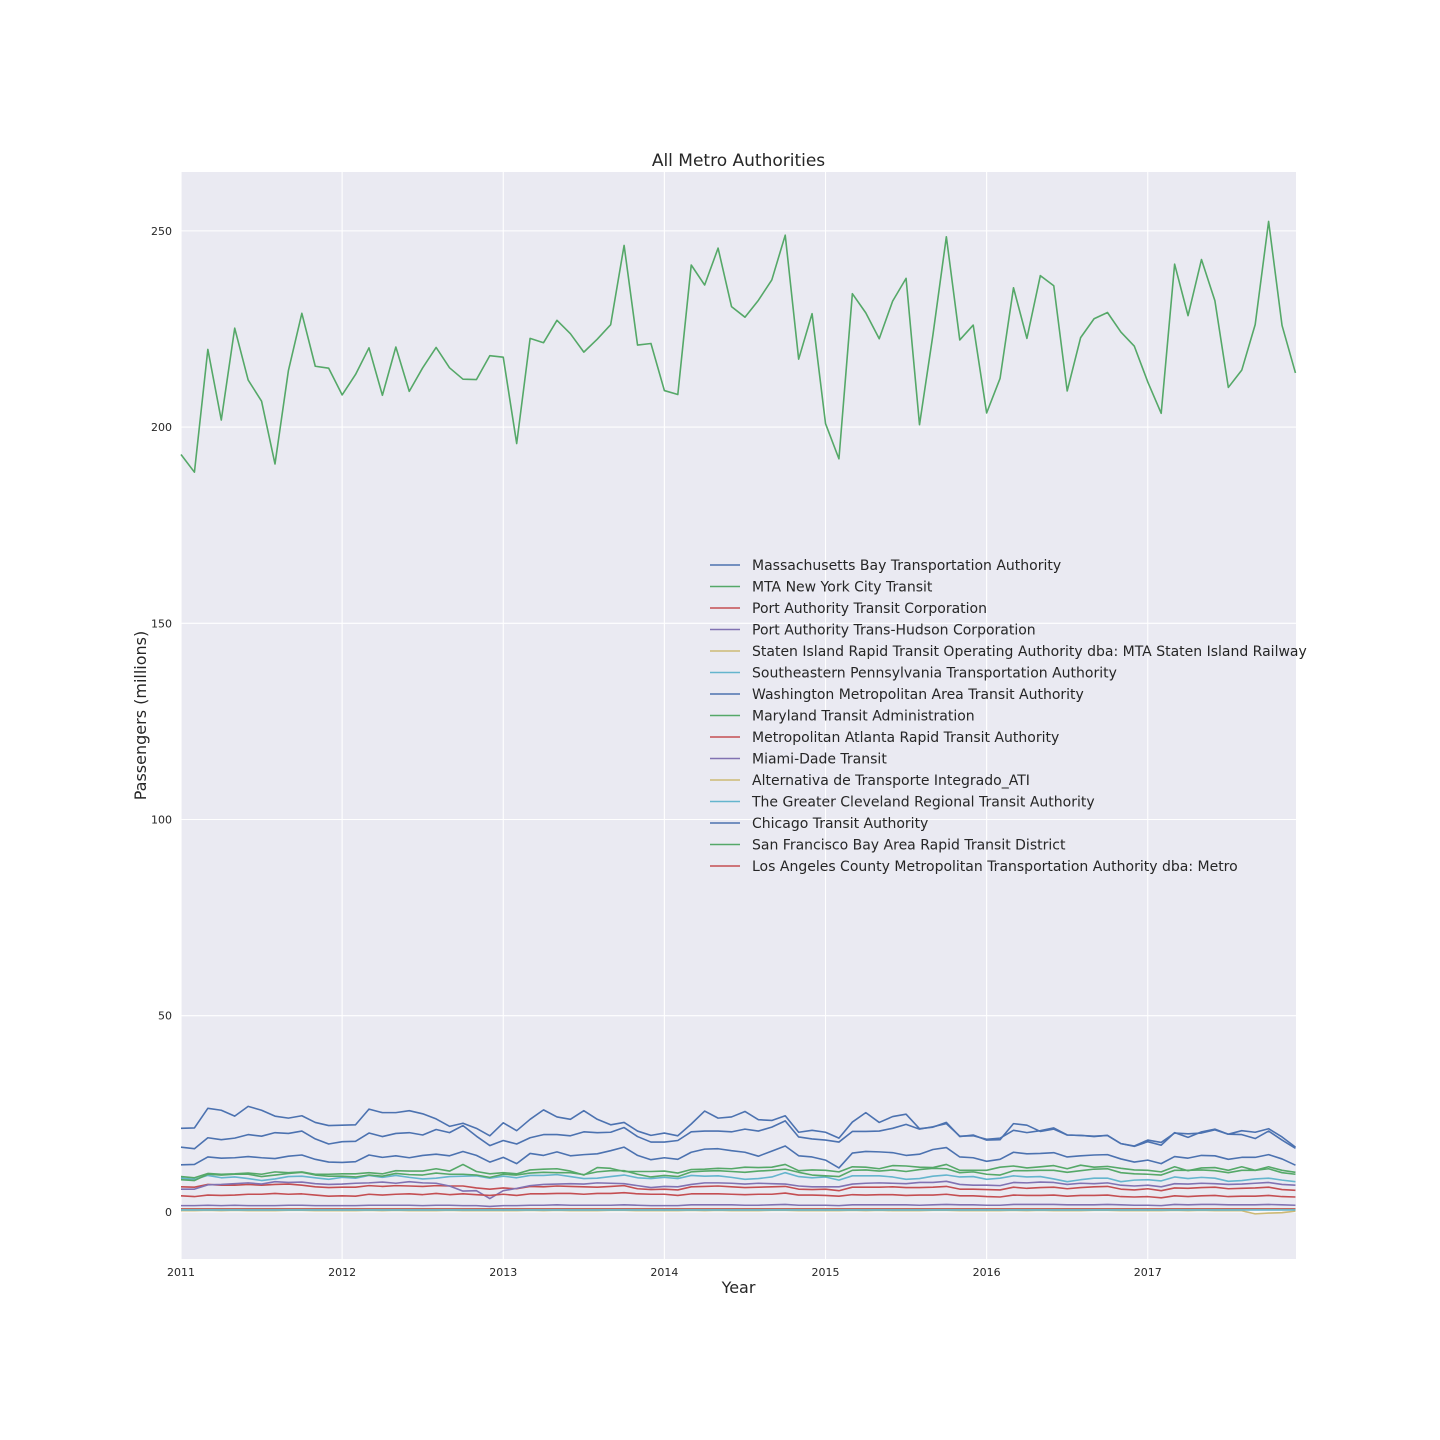 The width and height of the screenshot is (1440, 1440). What do you see at coordinates (738, 161) in the screenshot?
I see `chart-title: All Metro Authorities` at bounding box center [738, 161].